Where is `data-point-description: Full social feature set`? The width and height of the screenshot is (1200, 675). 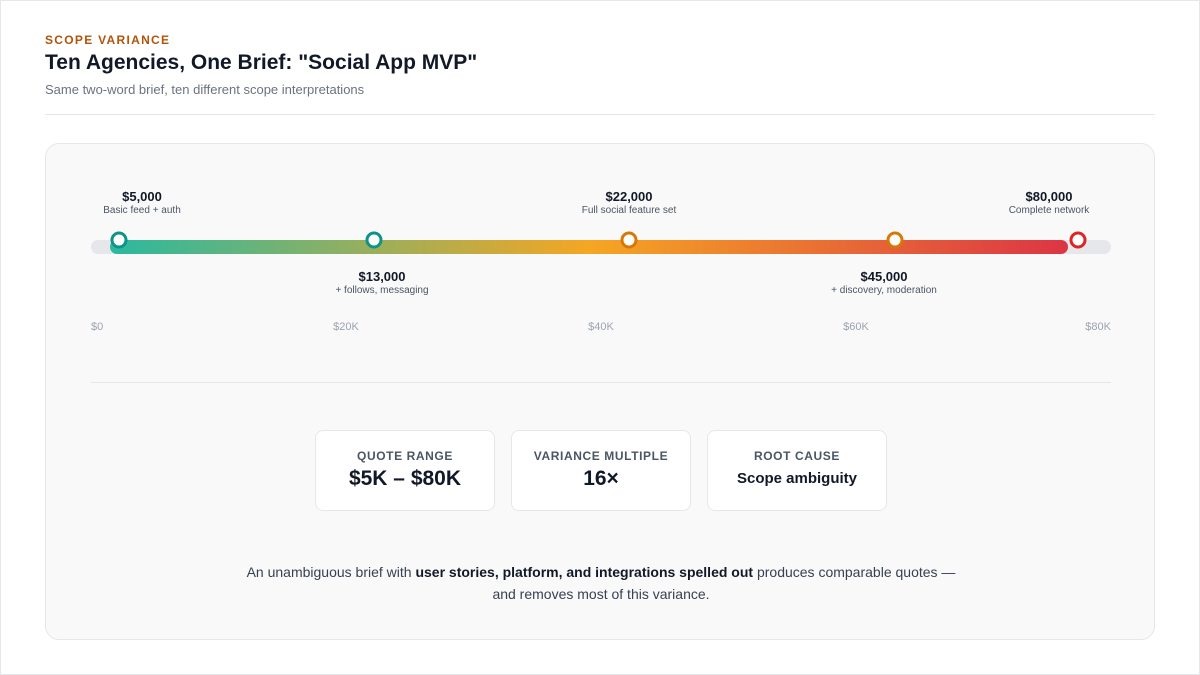 data-point-description: Full social feature set is located at coordinates (629, 210).